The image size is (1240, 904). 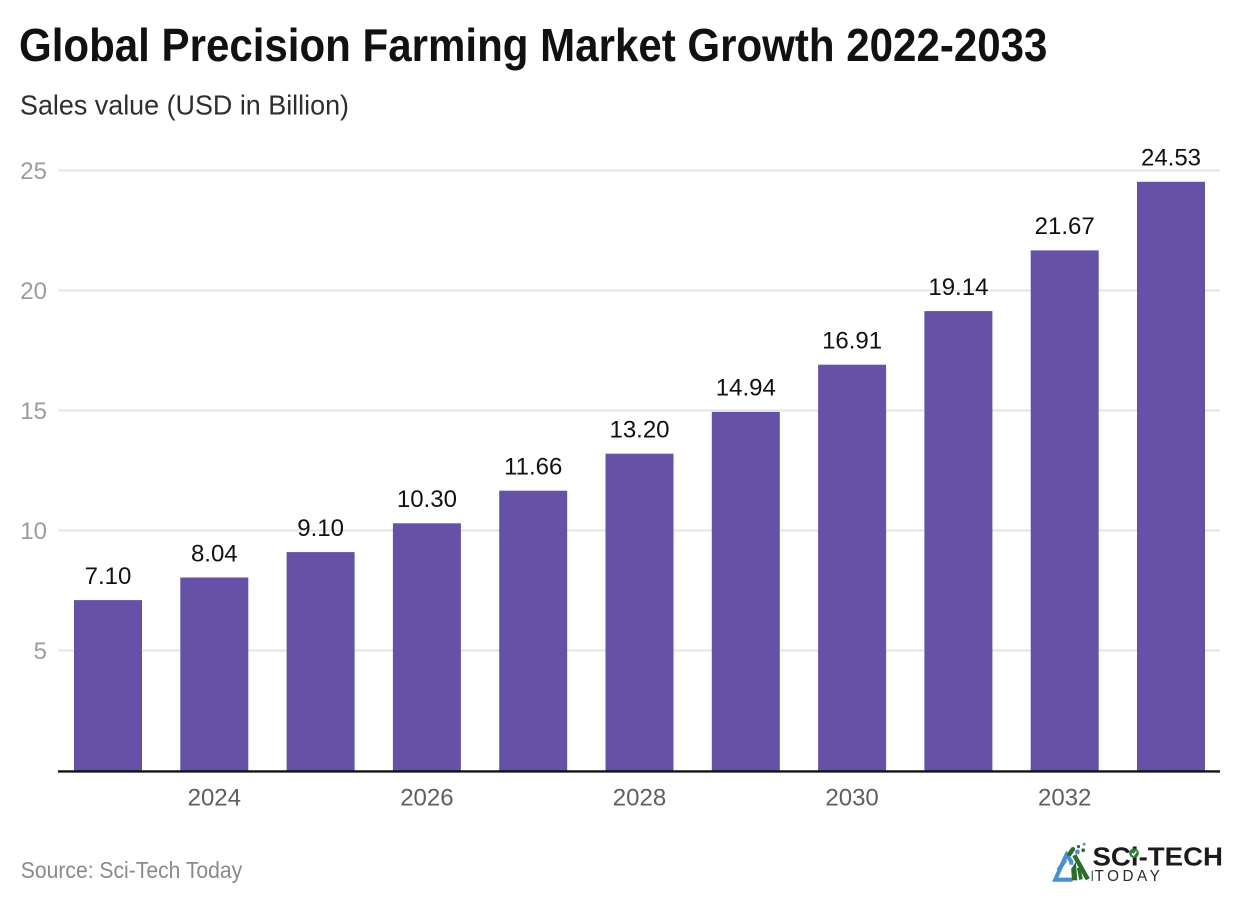 I want to click on svg-text: 10, so click(x=33, y=531).